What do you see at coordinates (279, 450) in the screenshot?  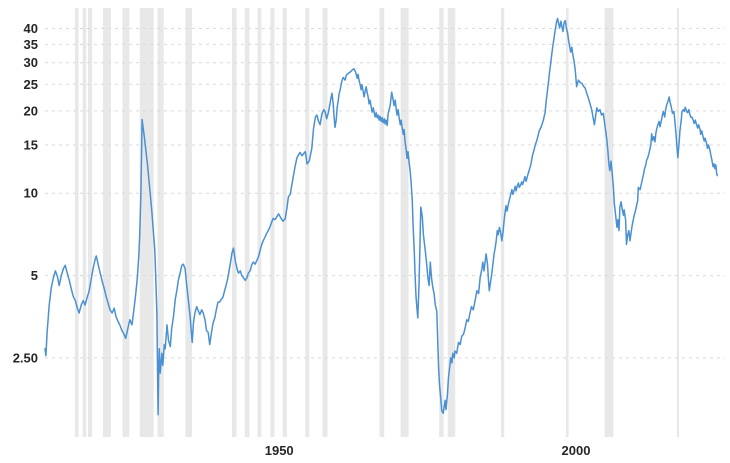 I see `x-tick-label: 1950` at bounding box center [279, 450].